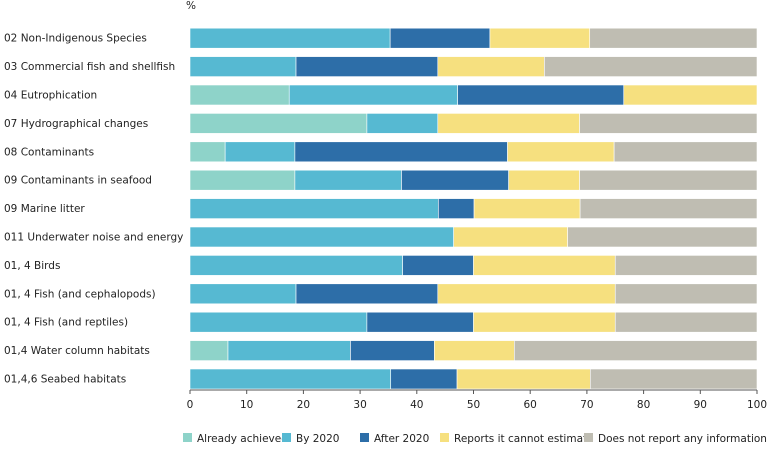 The width and height of the screenshot is (768, 450). Describe the element at coordinates (586, 405) in the screenshot. I see `x-axis-tick-label: 70` at that location.